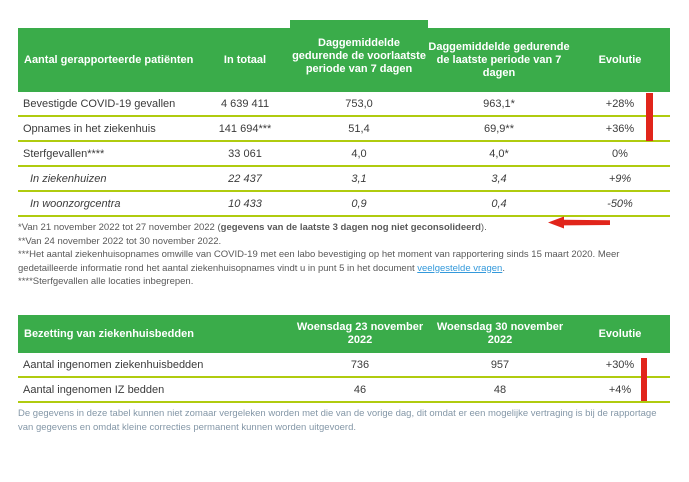 The image size is (689, 482). Describe the element at coordinates (503, 268) in the screenshot. I see `footnote-text: .` at that location.